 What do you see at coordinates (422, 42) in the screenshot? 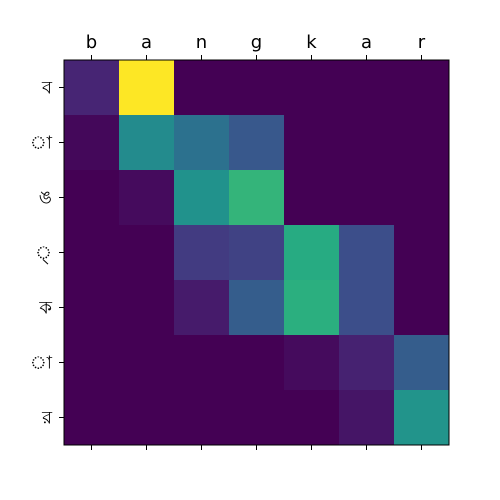
I see `x-tick-label: r` at bounding box center [422, 42].